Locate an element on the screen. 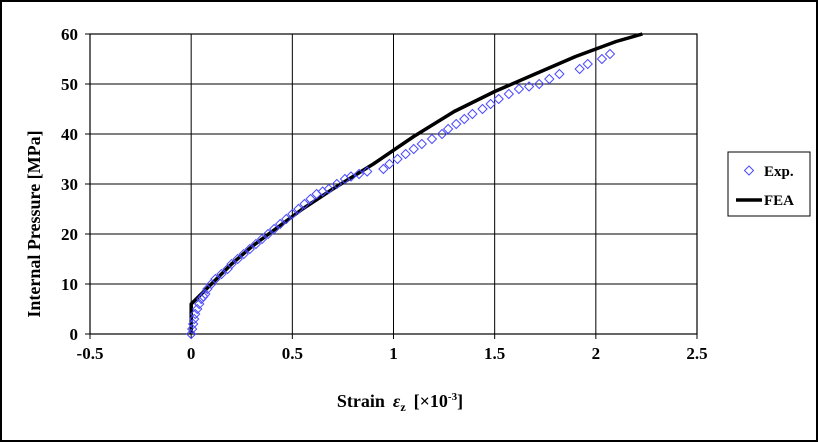  legend-exp-marker is located at coordinates (749, 170).